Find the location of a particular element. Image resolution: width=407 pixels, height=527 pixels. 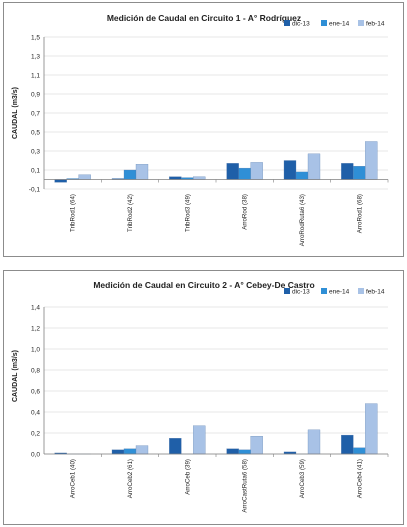

y-tick-label: 0,2 is located at coordinates (35, 433).